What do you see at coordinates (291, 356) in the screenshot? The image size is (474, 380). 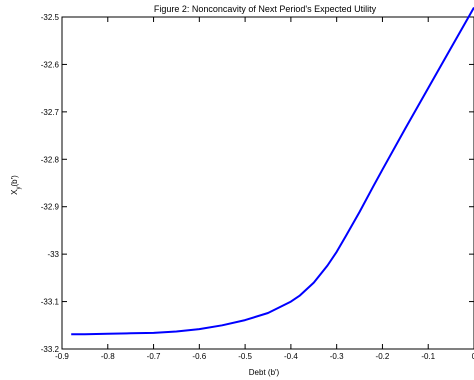 I see `x-tick-label: -0.4` at bounding box center [291, 356].